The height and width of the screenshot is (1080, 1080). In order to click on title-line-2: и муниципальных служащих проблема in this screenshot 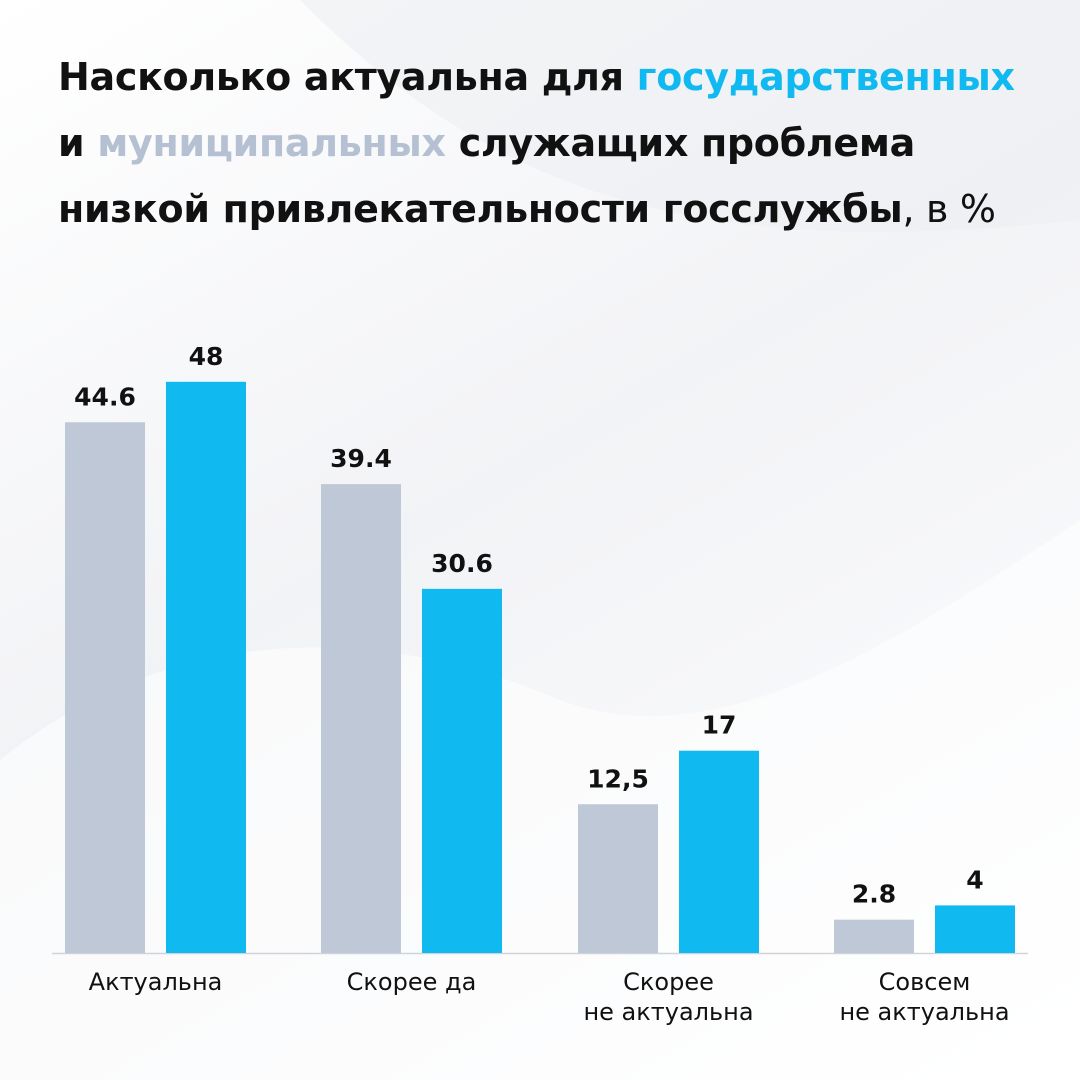, I will do `click(553, 143)`.